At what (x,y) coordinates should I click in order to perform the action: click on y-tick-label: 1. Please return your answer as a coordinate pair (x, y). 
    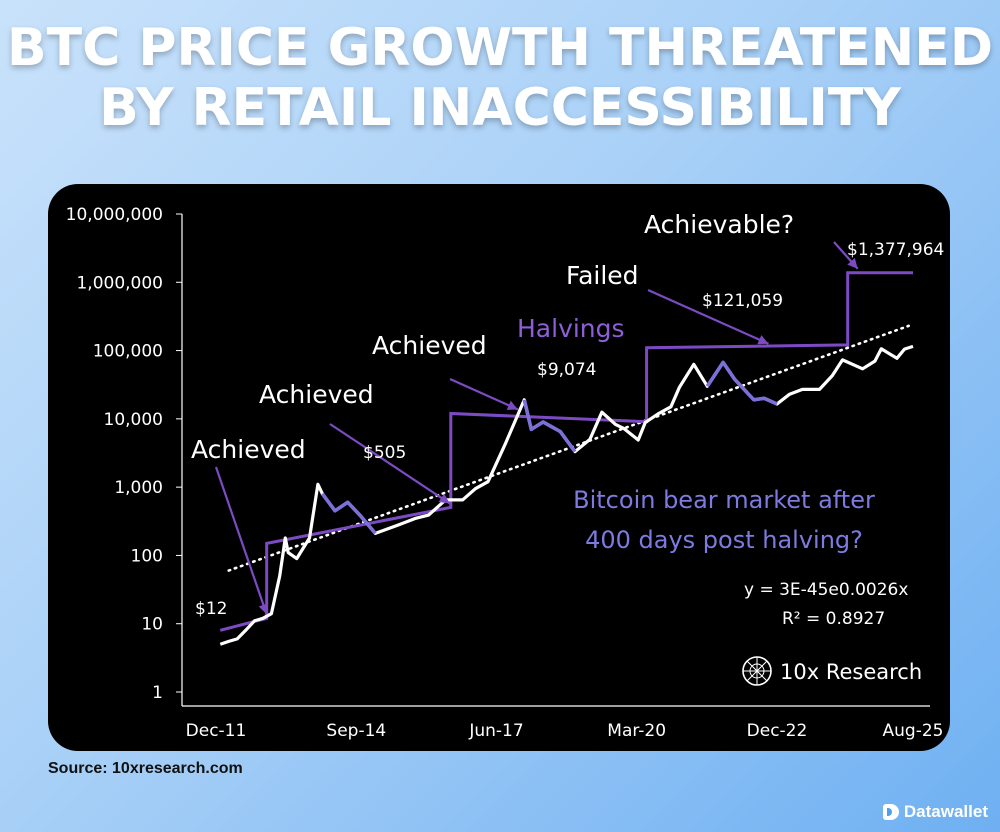
    Looking at the image, I should click on (157, 693).